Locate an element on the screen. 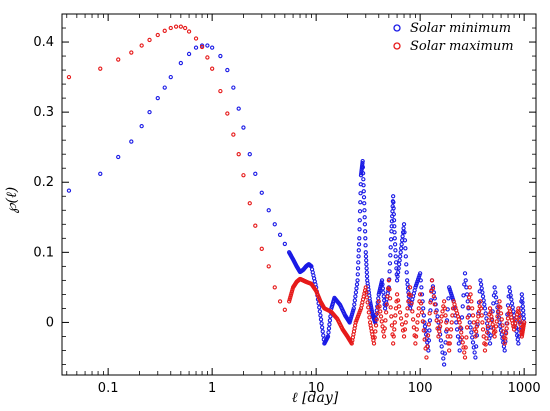 The image size is (550, 411). legend: Solar minimum Solar maximum is located at coordinates (453, 37).